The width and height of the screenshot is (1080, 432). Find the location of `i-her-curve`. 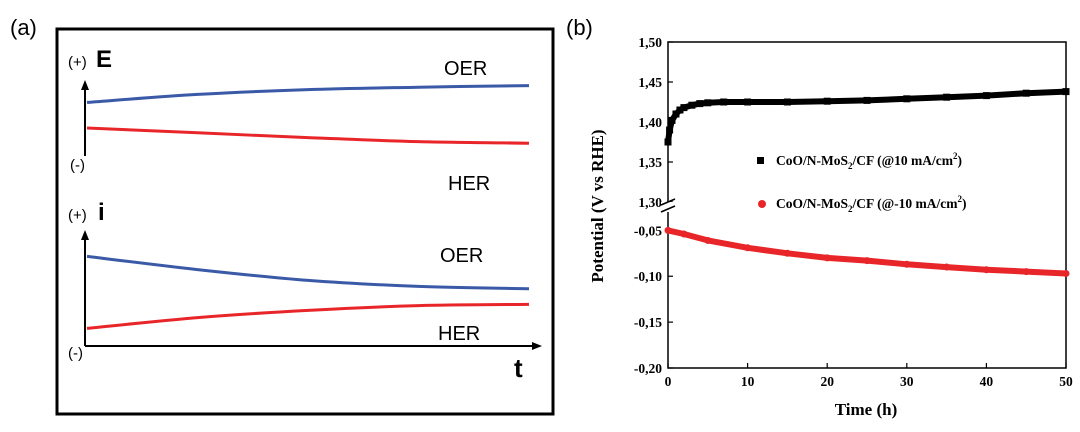

i-her-curve is located at coordinates (308, 316).